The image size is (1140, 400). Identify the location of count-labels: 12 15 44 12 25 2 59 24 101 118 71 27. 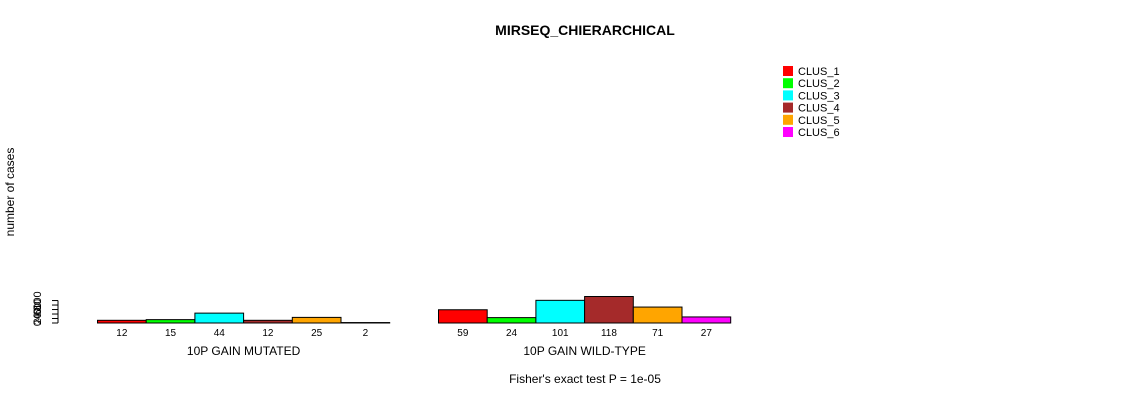
(414, 333).